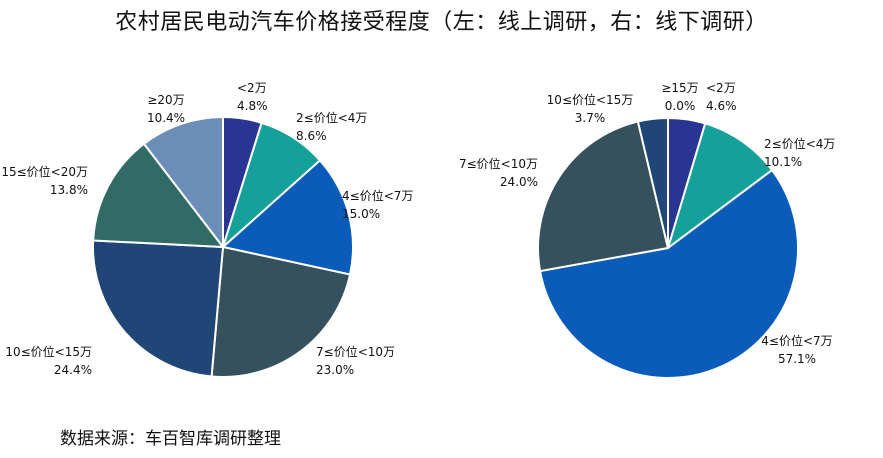 The width and height of the screenshot is (883, 458). Describe the element at coordinates (331, 126) in the screenshot. I see `pie1-label-1: 2≤价位<4万 8.6%` at that location.